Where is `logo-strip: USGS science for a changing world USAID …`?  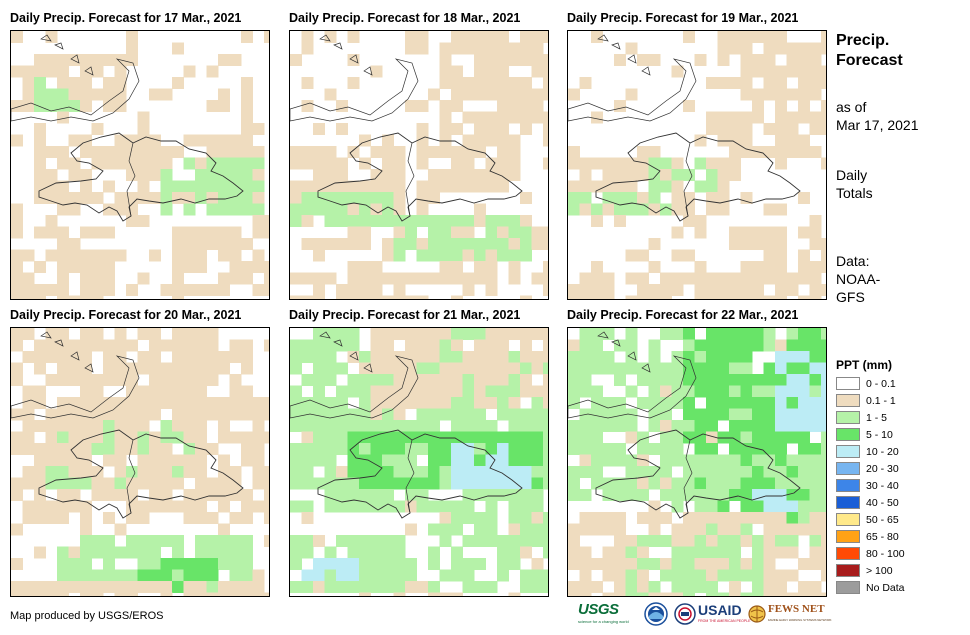 logo-strip: USGS science for a changing world USAID … is located at coordinates (705, 614).